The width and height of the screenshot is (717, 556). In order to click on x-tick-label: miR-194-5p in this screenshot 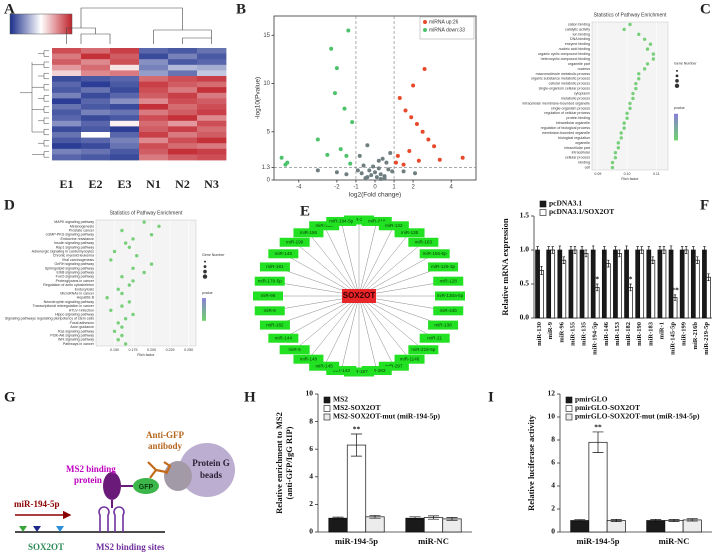, I will do `click(598, 541)`.